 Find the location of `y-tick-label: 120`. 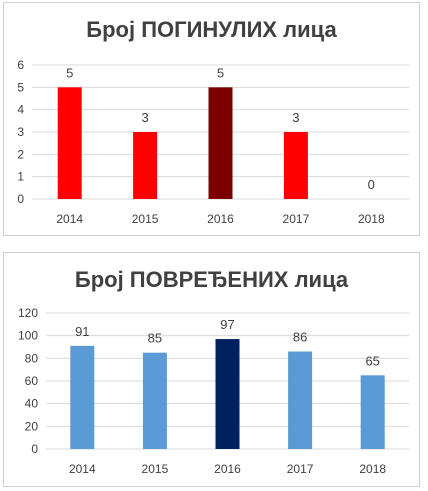

y-tick-label: 120 is located at coordinates (28, 313).